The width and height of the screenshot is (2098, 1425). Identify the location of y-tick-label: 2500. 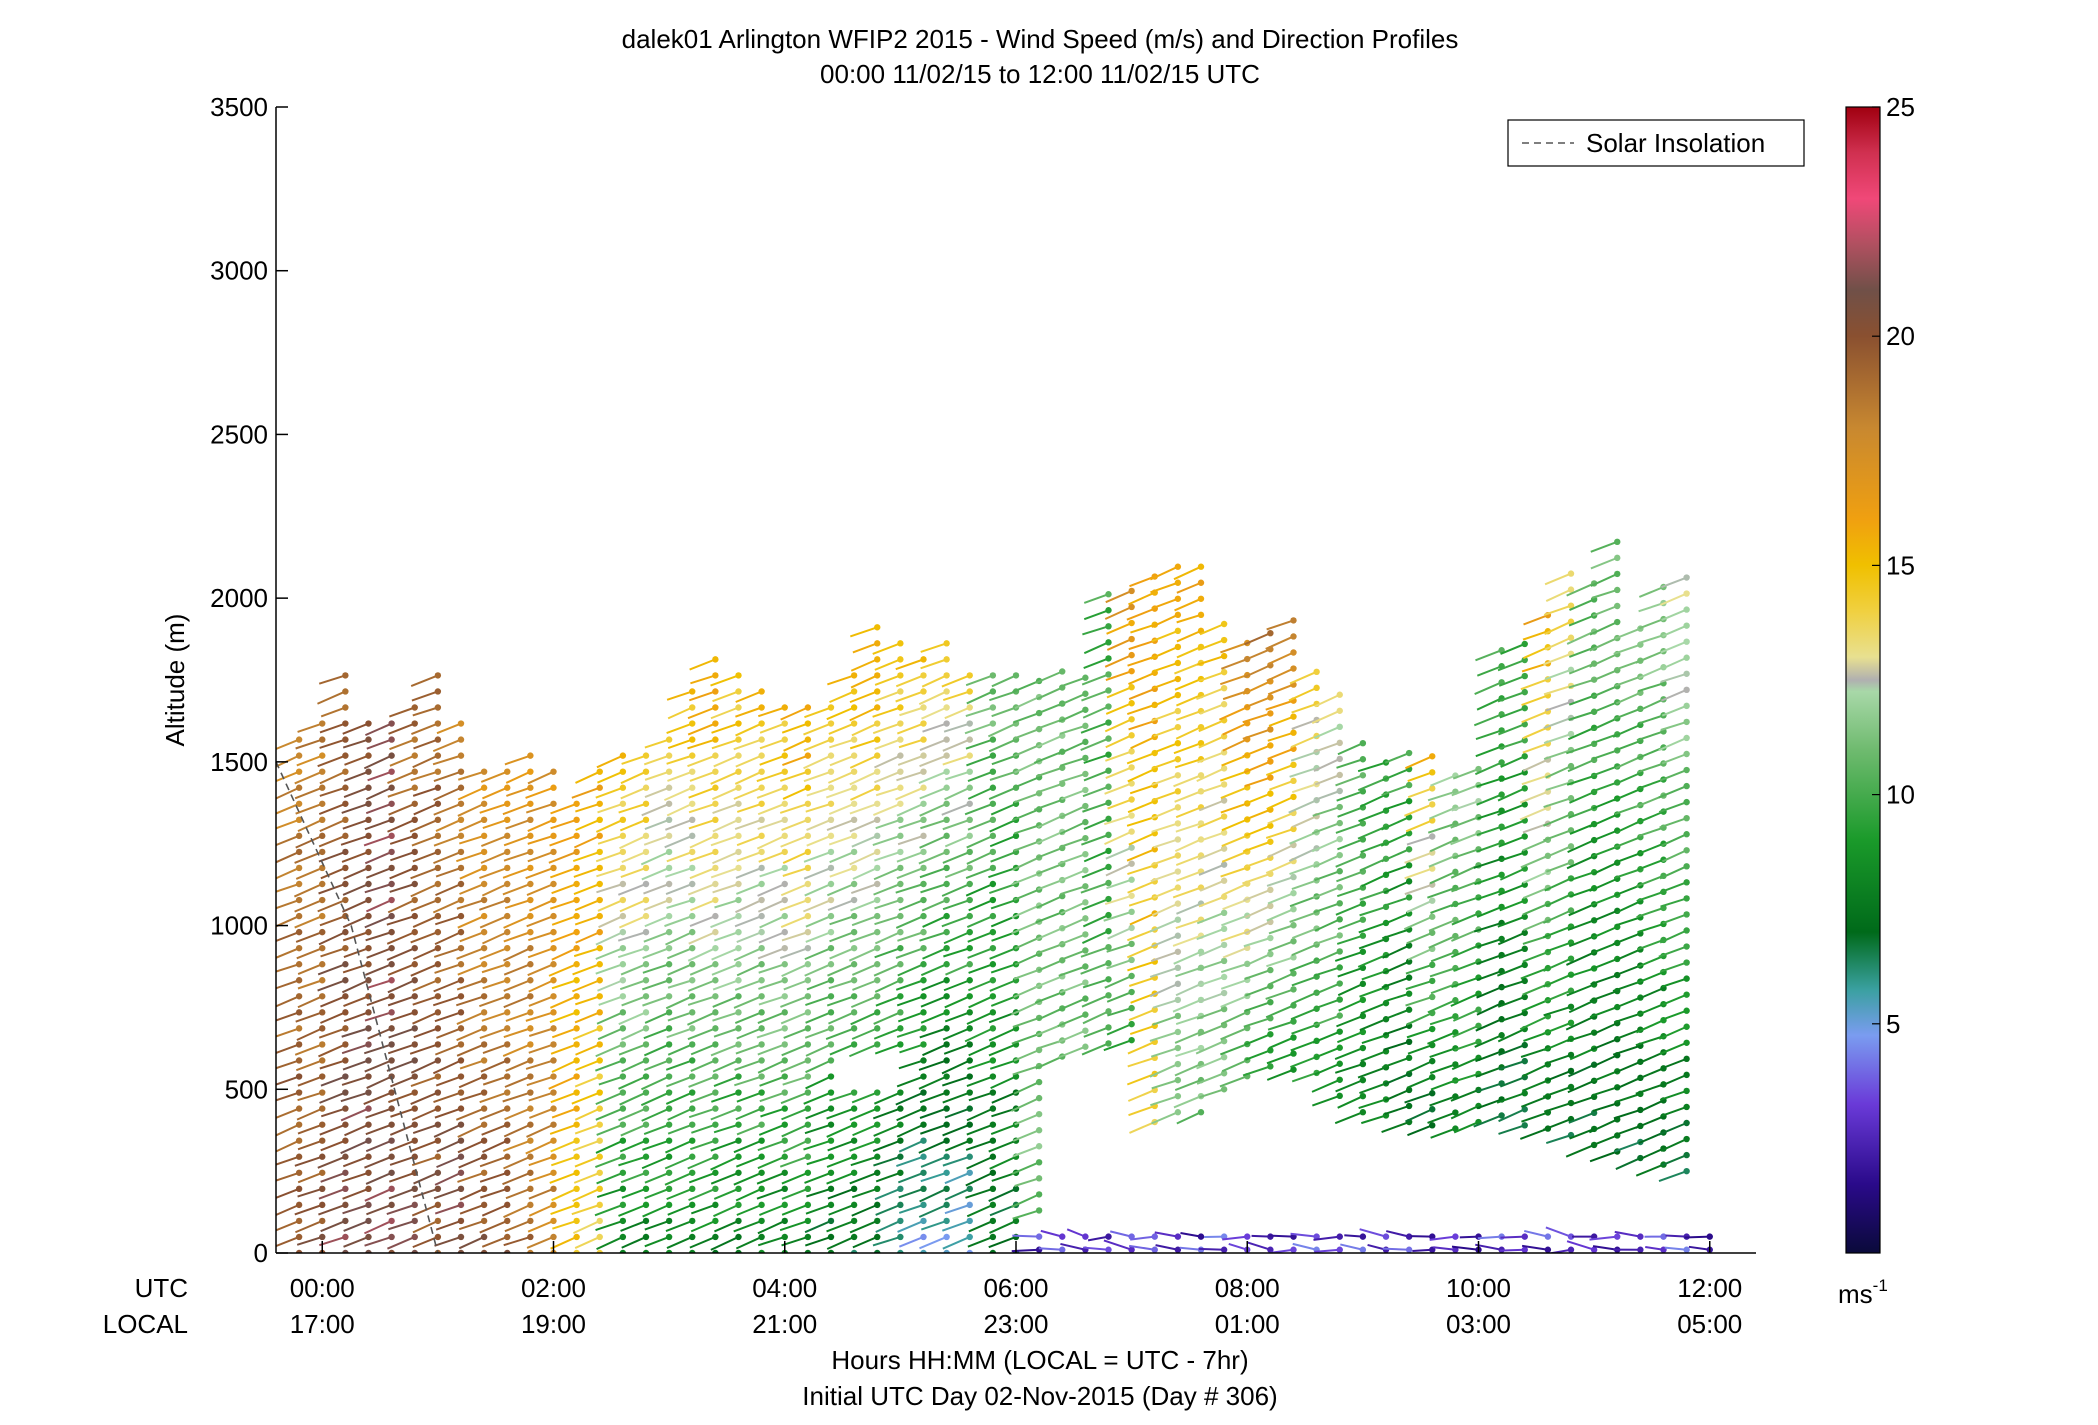
(239, 434).